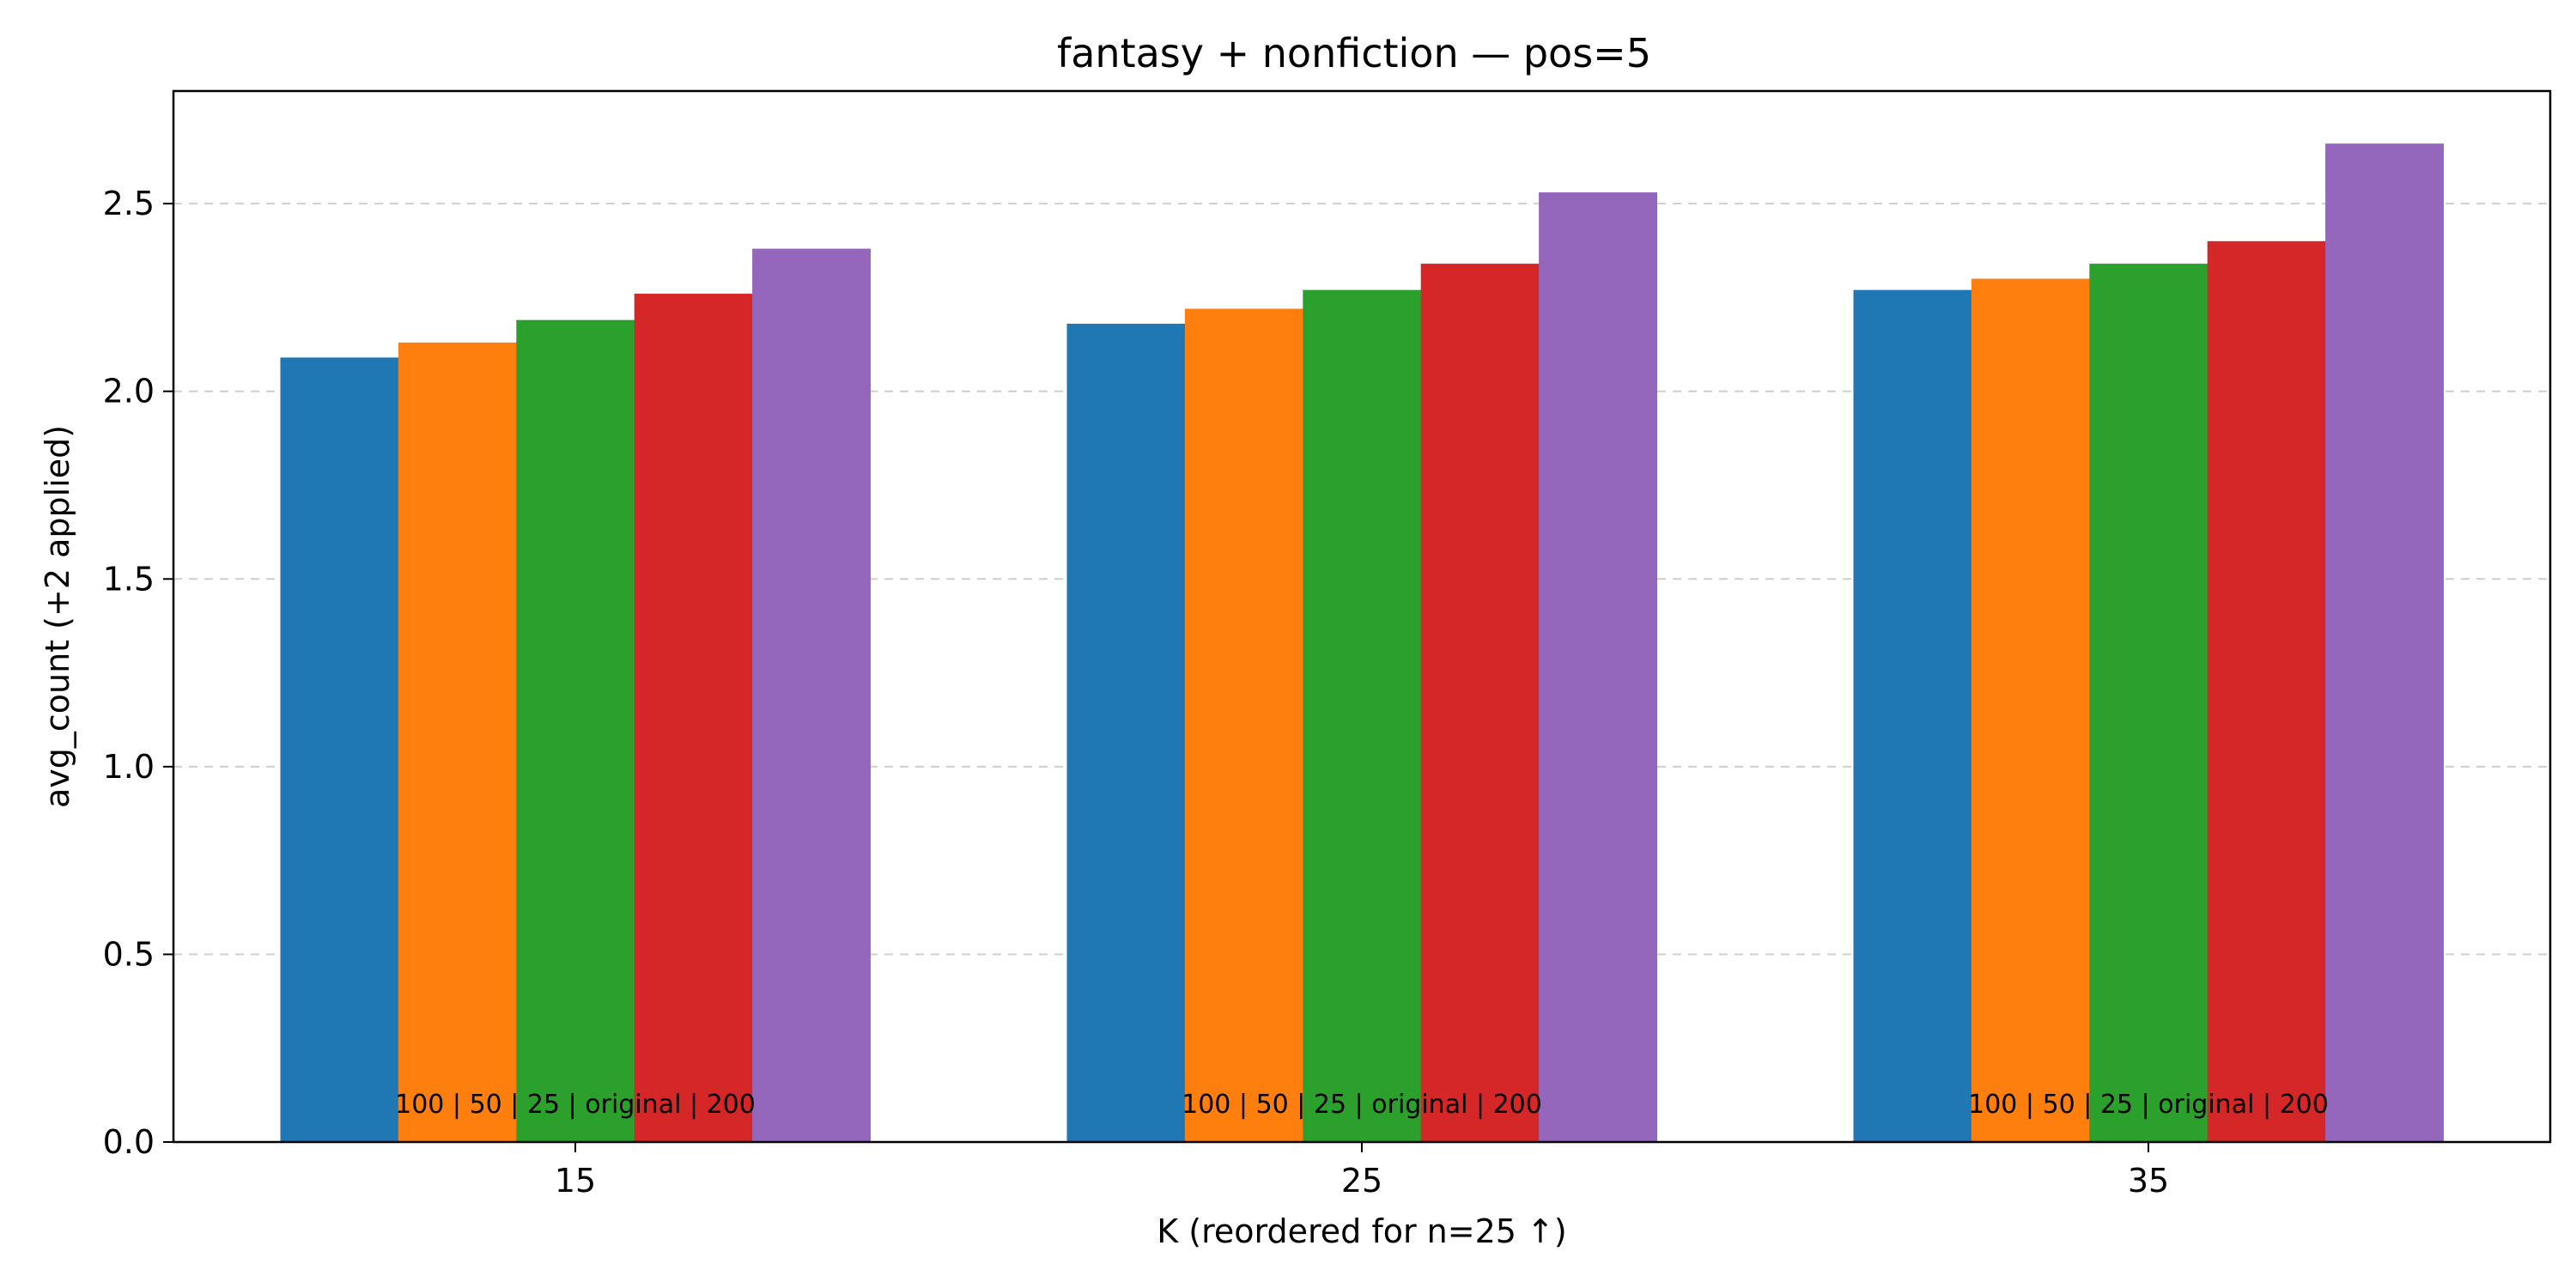 This screenshot has height=1288, width=2576. Describe the element at coordinates (129, 954) in the screenshot. I see `y-tick-label: 0.5` at that location.